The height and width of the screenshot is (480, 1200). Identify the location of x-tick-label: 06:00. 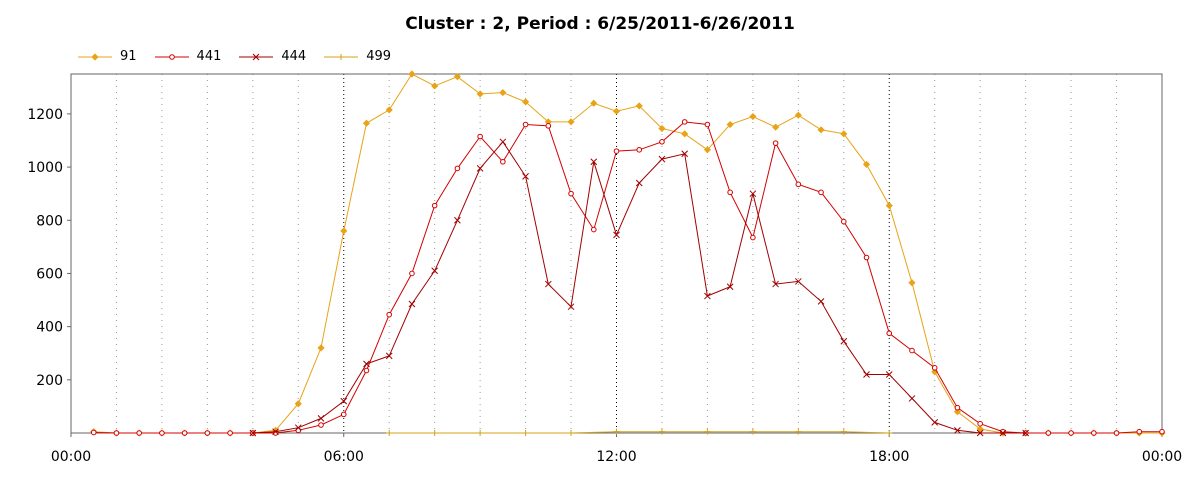
(344, 457).